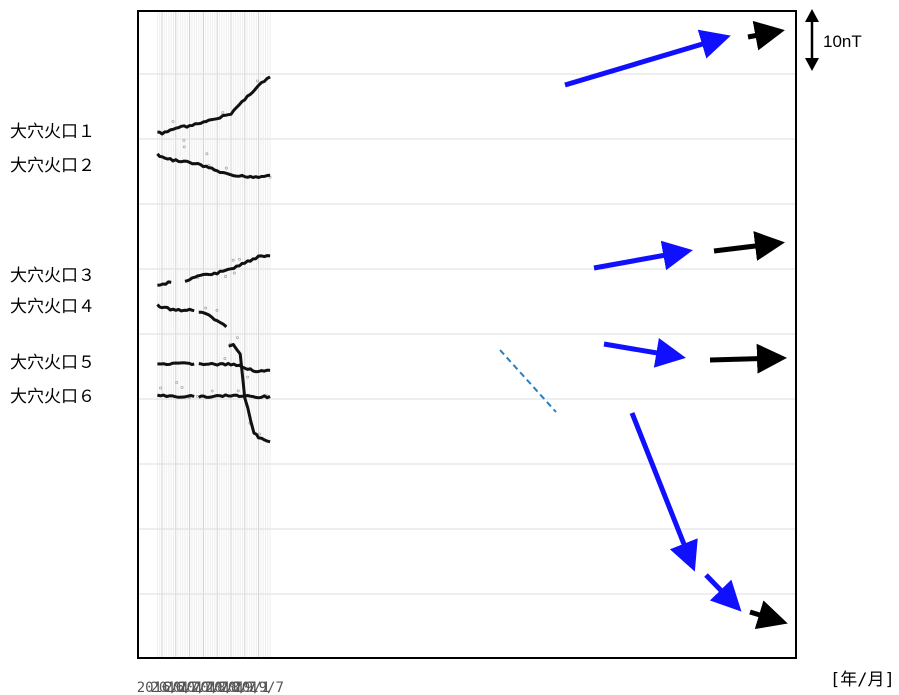 The height and width of the screenshot is (695, 899). What do you see at coordinates (162, 687) in the screenshot?
I see `x-tick-label: 2016/1` at bounding box center [162, 687].